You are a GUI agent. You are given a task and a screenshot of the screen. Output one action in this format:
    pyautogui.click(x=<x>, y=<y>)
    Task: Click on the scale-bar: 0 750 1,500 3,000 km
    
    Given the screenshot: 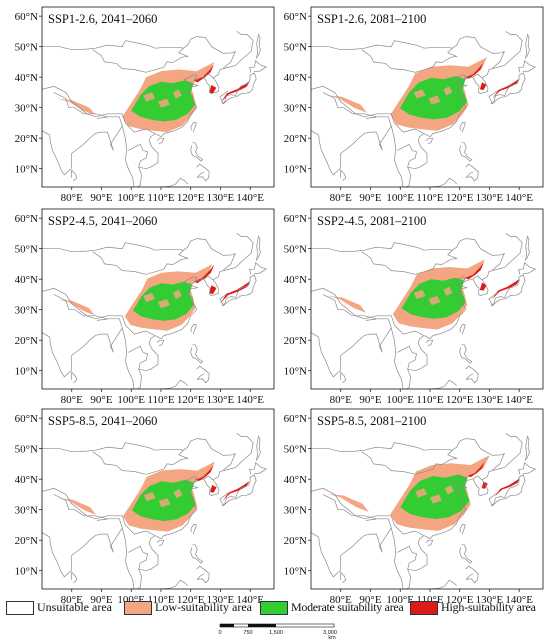 What is the action you would take?
    pyautogui.click(x=277, y=631)
    